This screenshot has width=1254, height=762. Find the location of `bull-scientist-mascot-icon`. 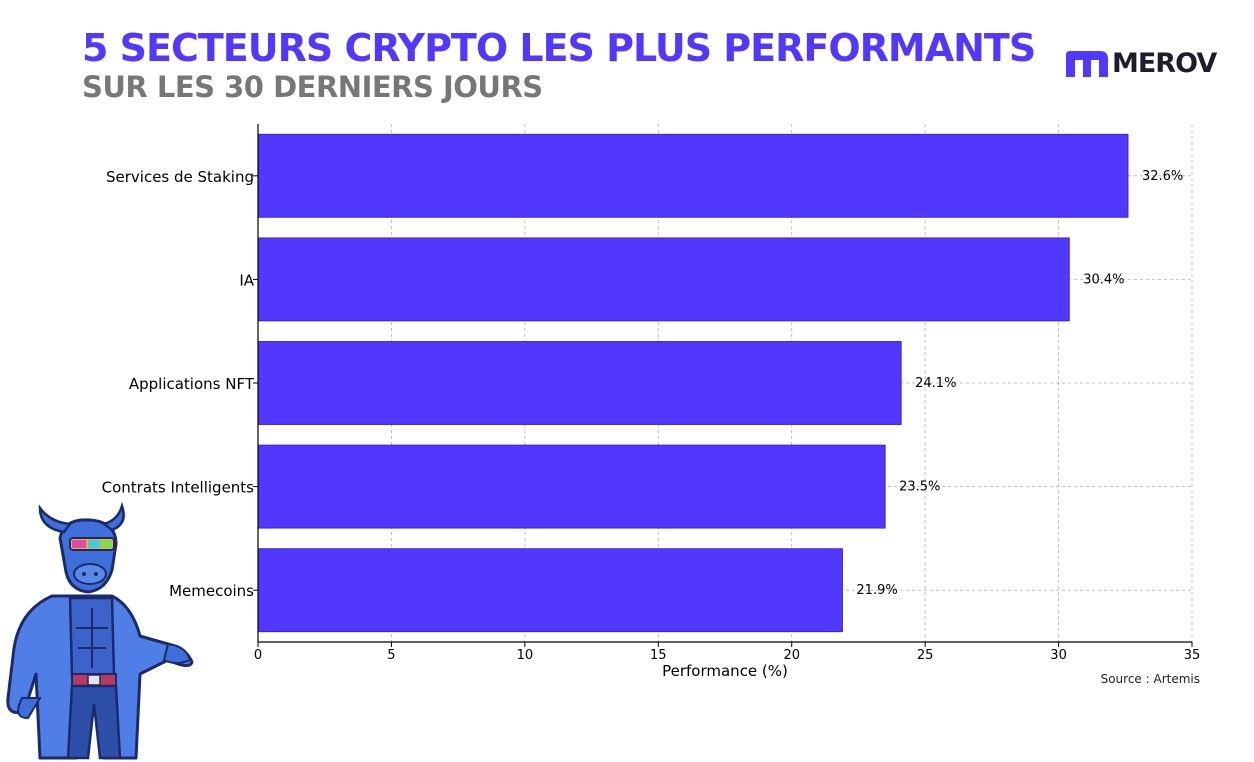

bull-scientist-mascot-icon is located at coordinates (100, 630).